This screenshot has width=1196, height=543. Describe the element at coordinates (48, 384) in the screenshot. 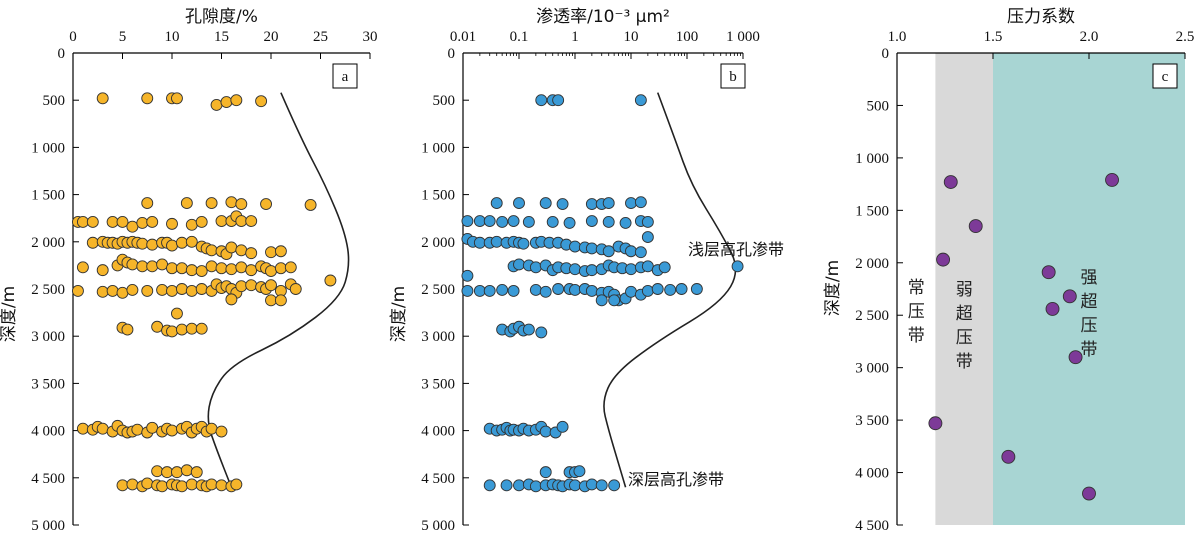

I see `y-tick-label: 3 500` at that location.